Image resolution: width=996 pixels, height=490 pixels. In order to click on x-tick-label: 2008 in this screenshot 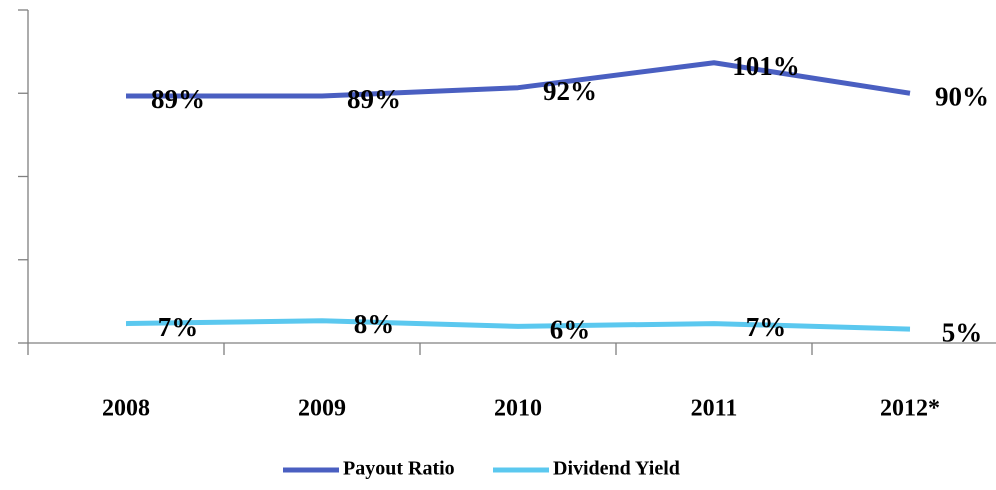, I will do `click(126, 409)`.